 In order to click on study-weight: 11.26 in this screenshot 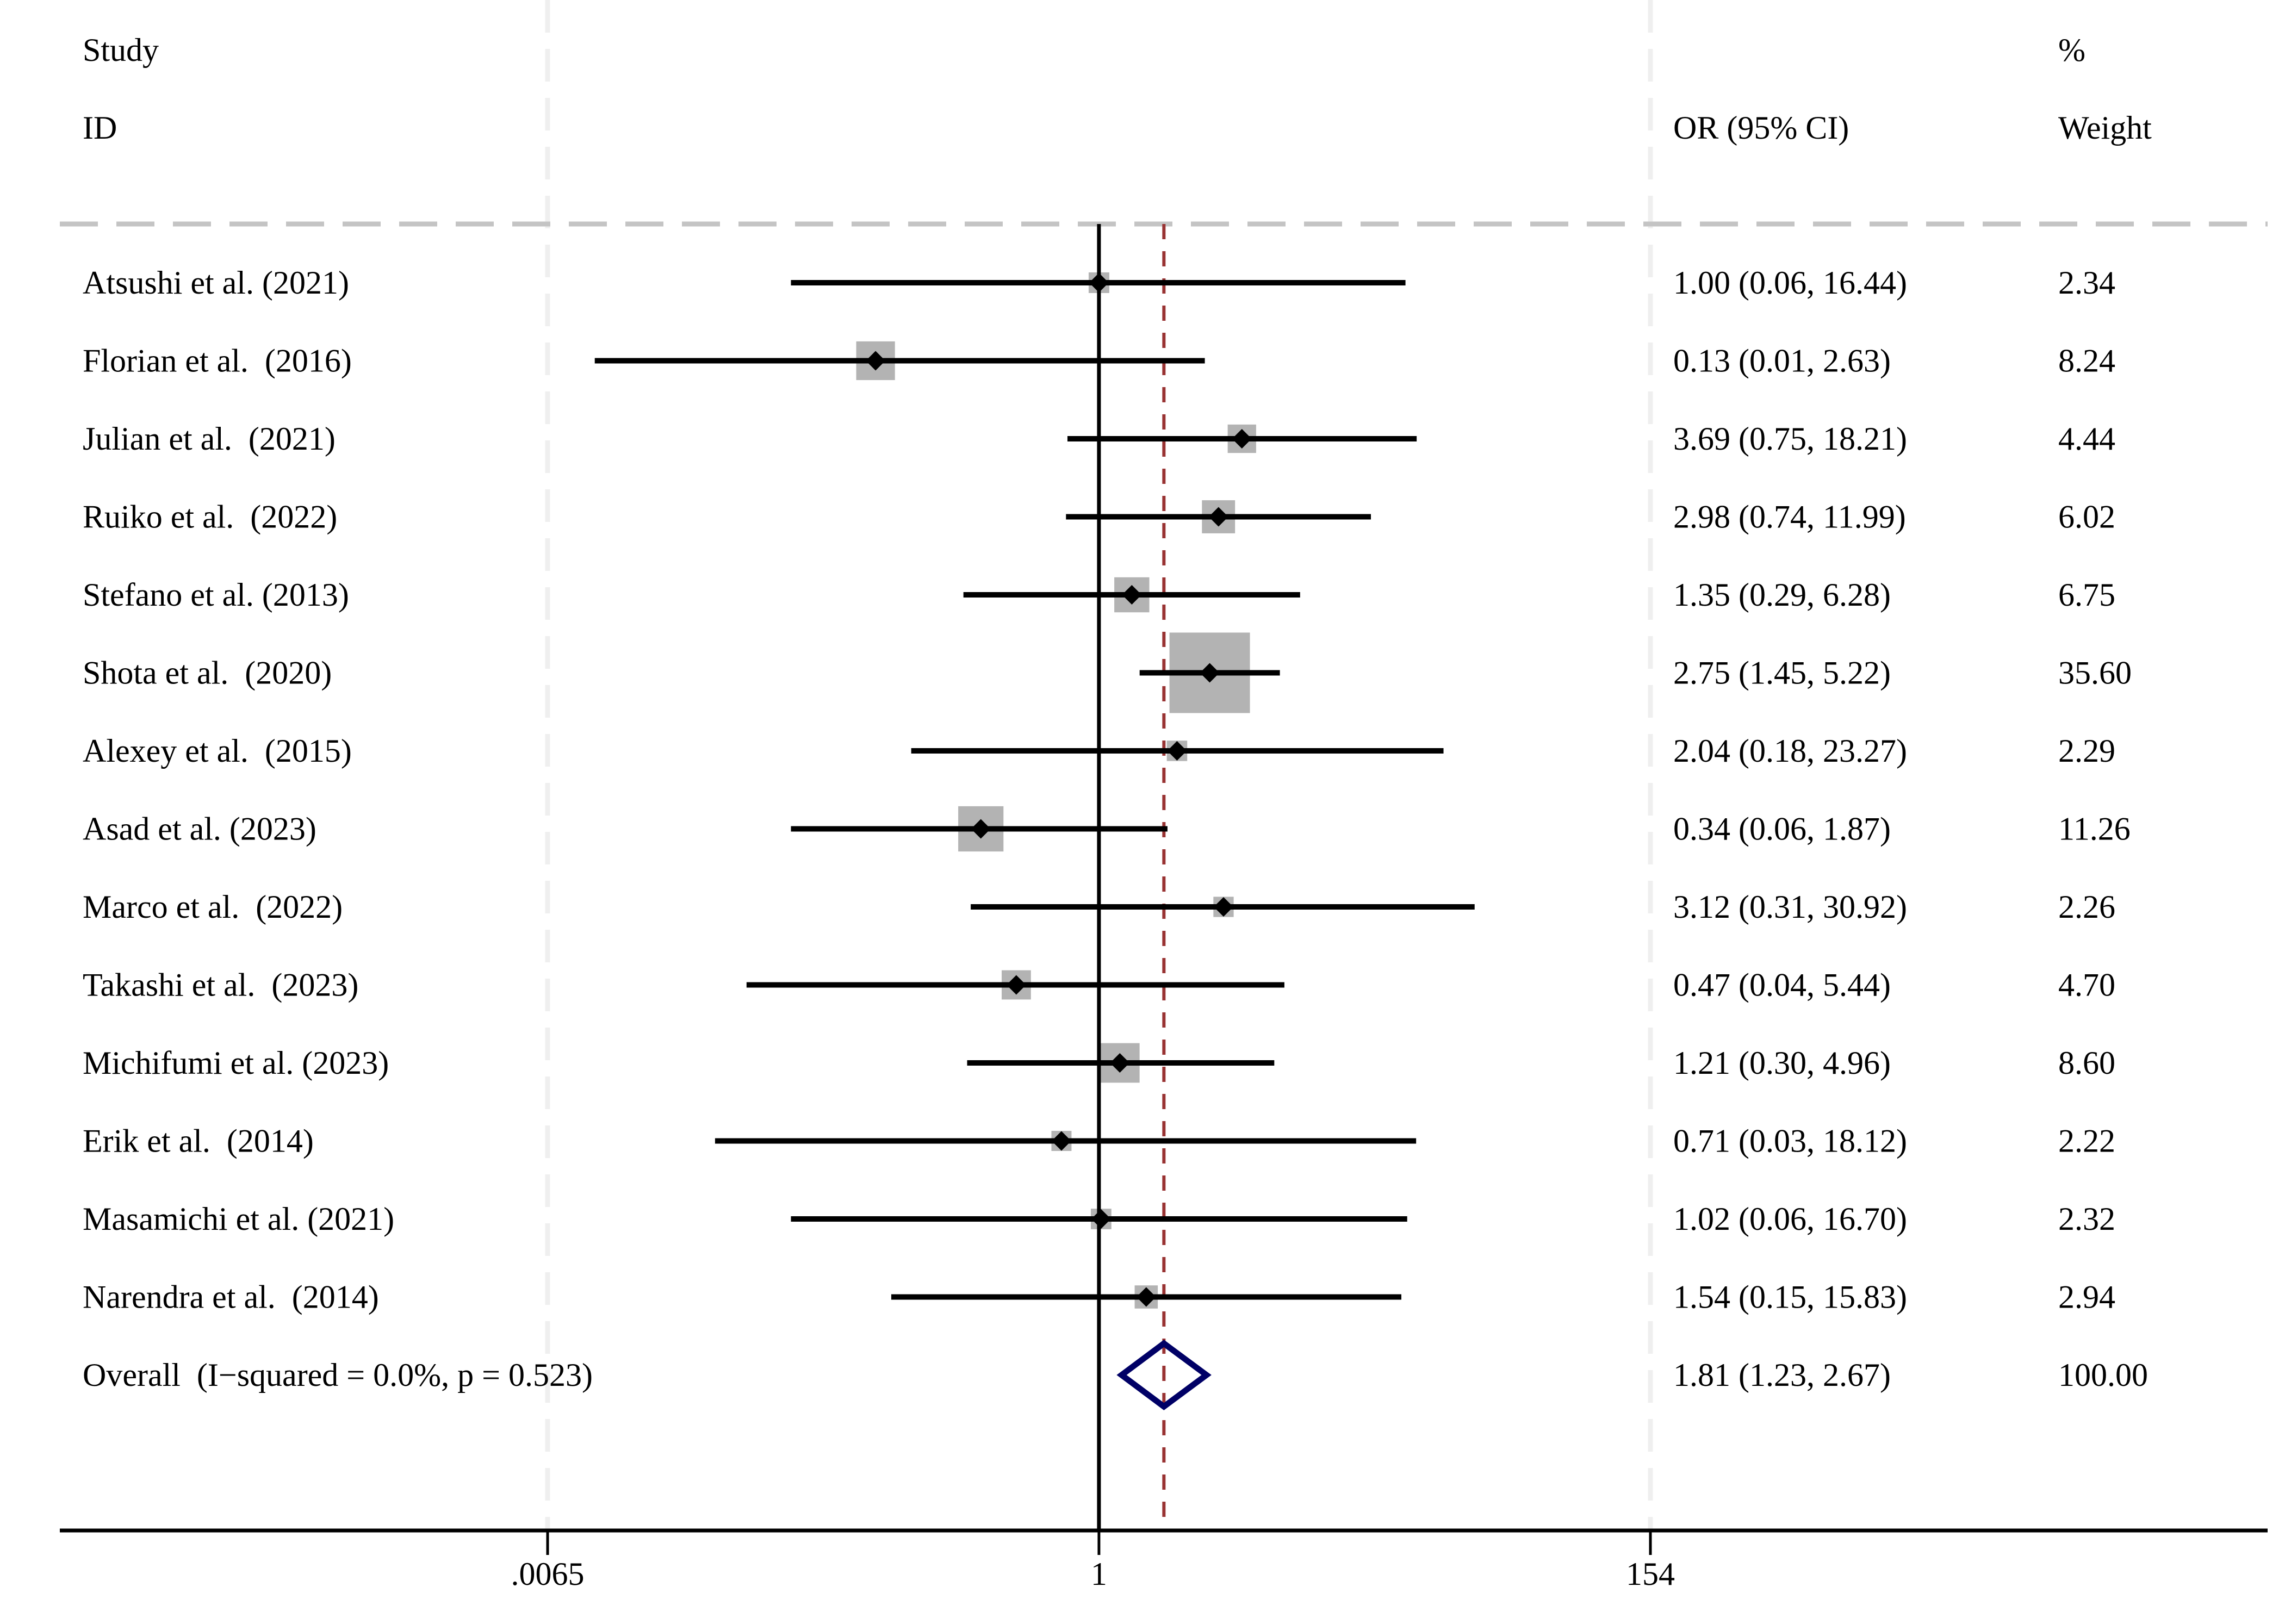, I will do `click(2094, 829)`.